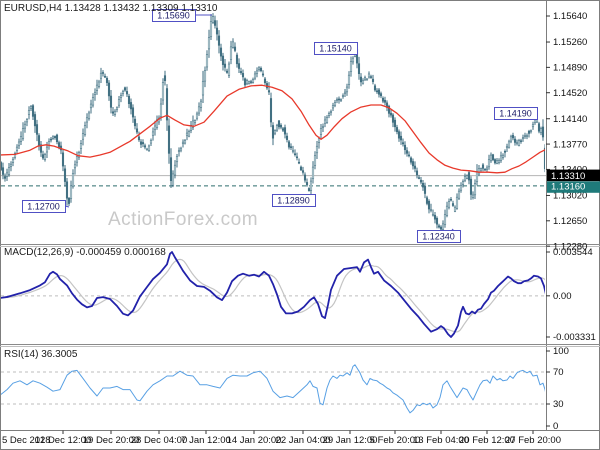 This screenshot has width=600, height=450. Describe the element at coordinates (273, 389) in the screenshot. I see `rsi-line` at that location.